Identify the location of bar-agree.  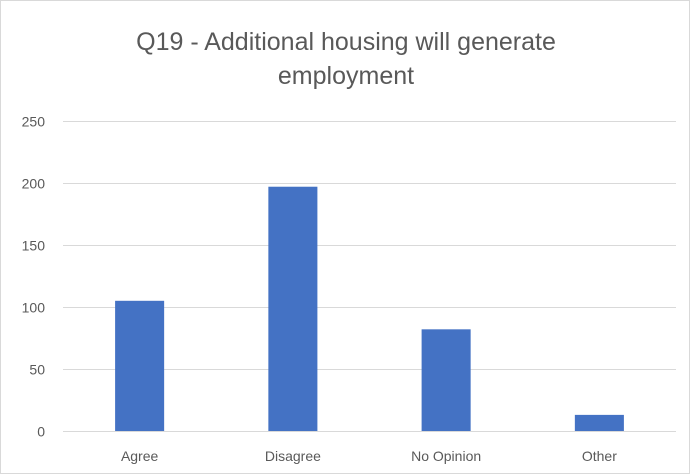
(140, 365).